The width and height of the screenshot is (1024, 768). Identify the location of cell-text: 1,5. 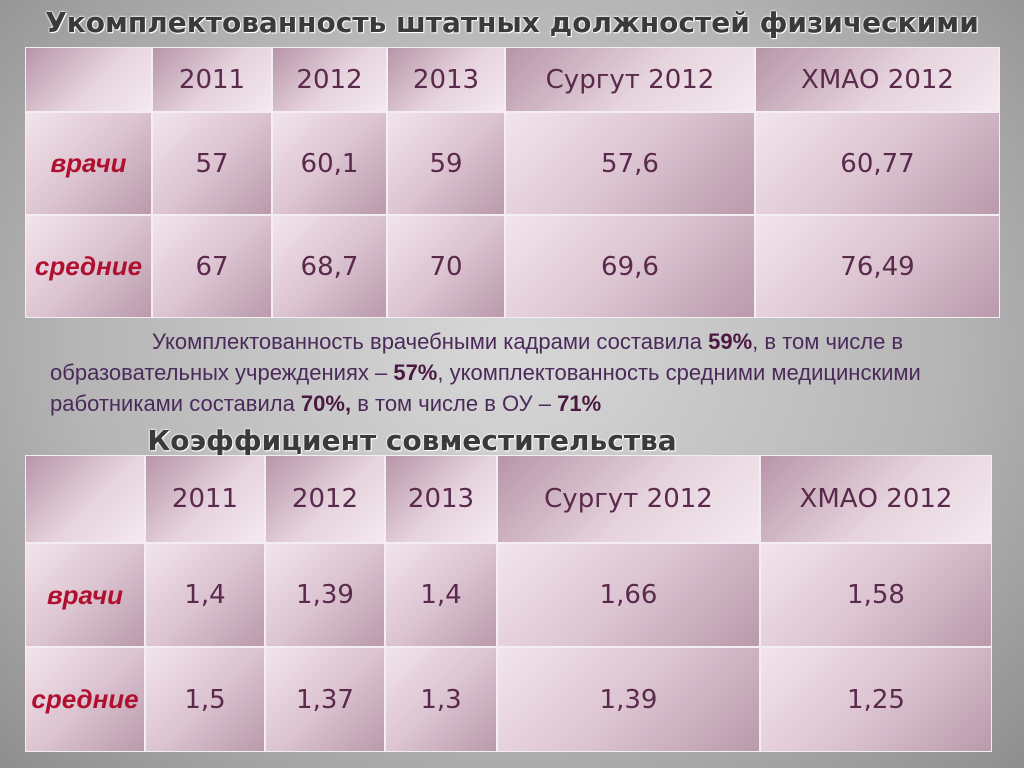
(205, 699).